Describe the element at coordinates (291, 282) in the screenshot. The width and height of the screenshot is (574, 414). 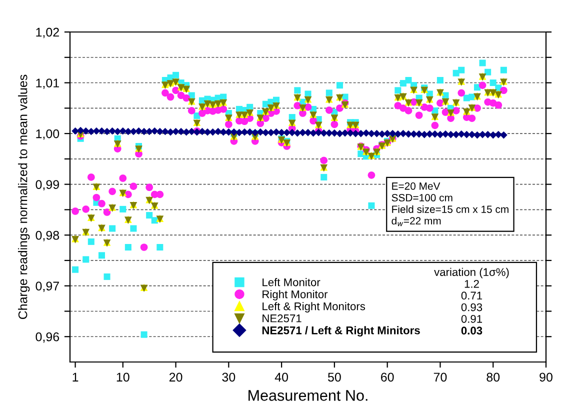
I see `legend-label: Left Monitor` at that location.